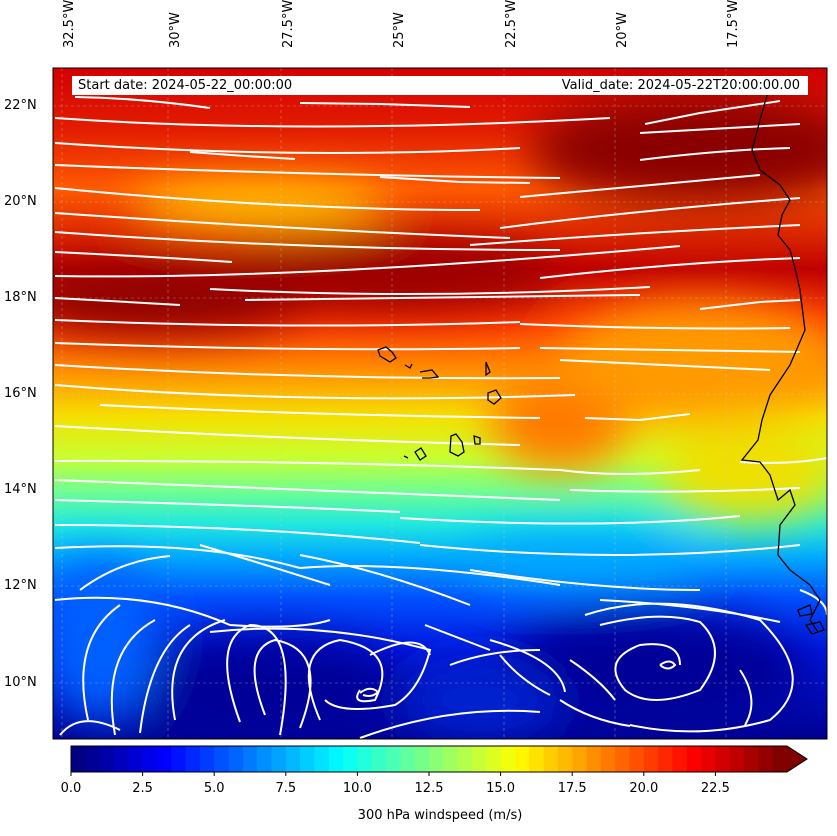  I want to click on colorbar-tick-label: 0.0, so click(71, 788).